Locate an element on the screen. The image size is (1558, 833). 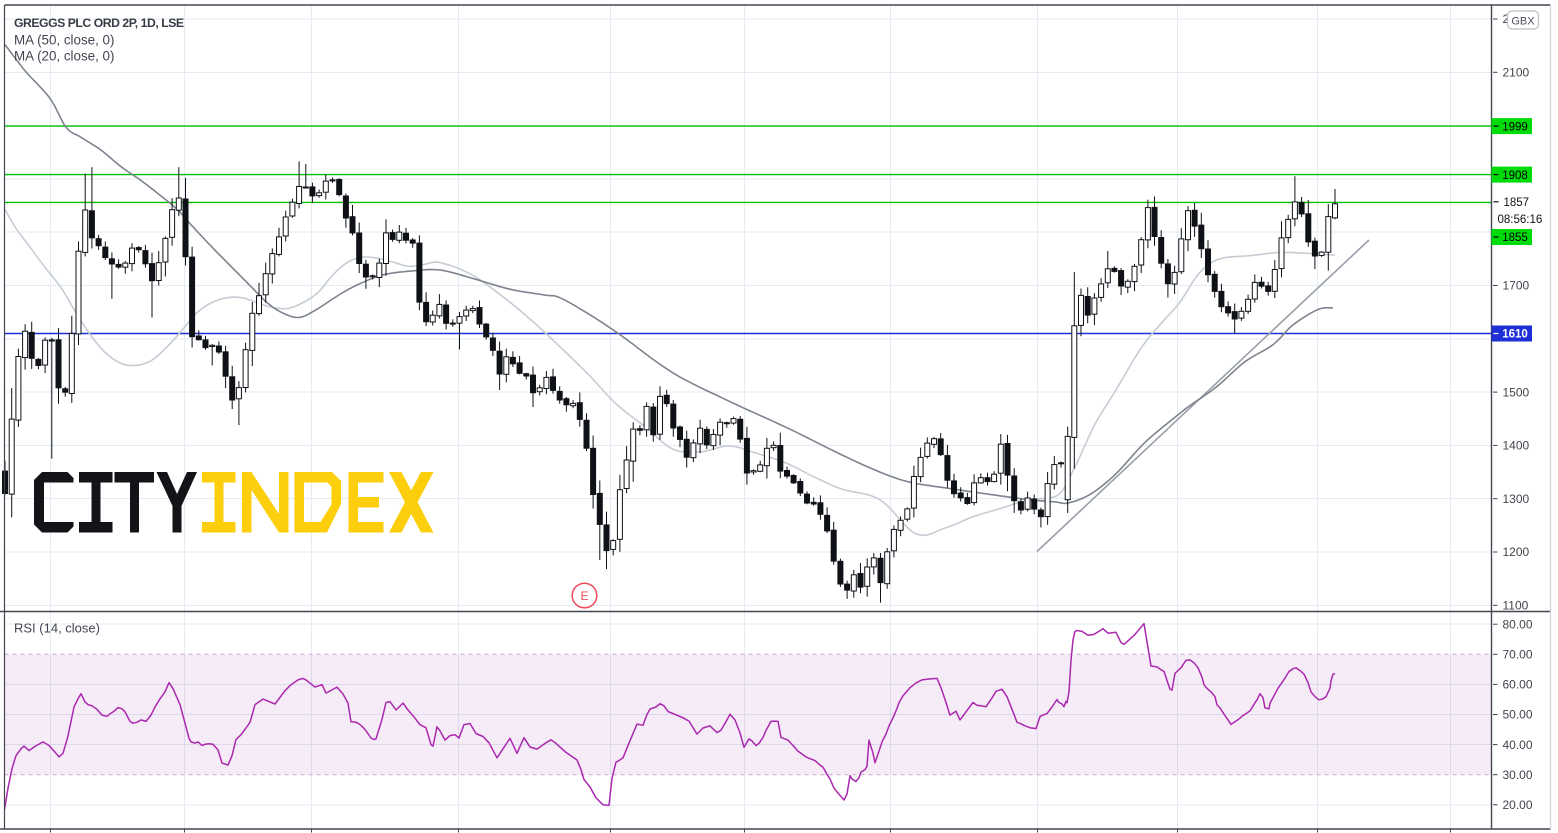
svg-text: 1300 is located at coordinates (1516, 499).